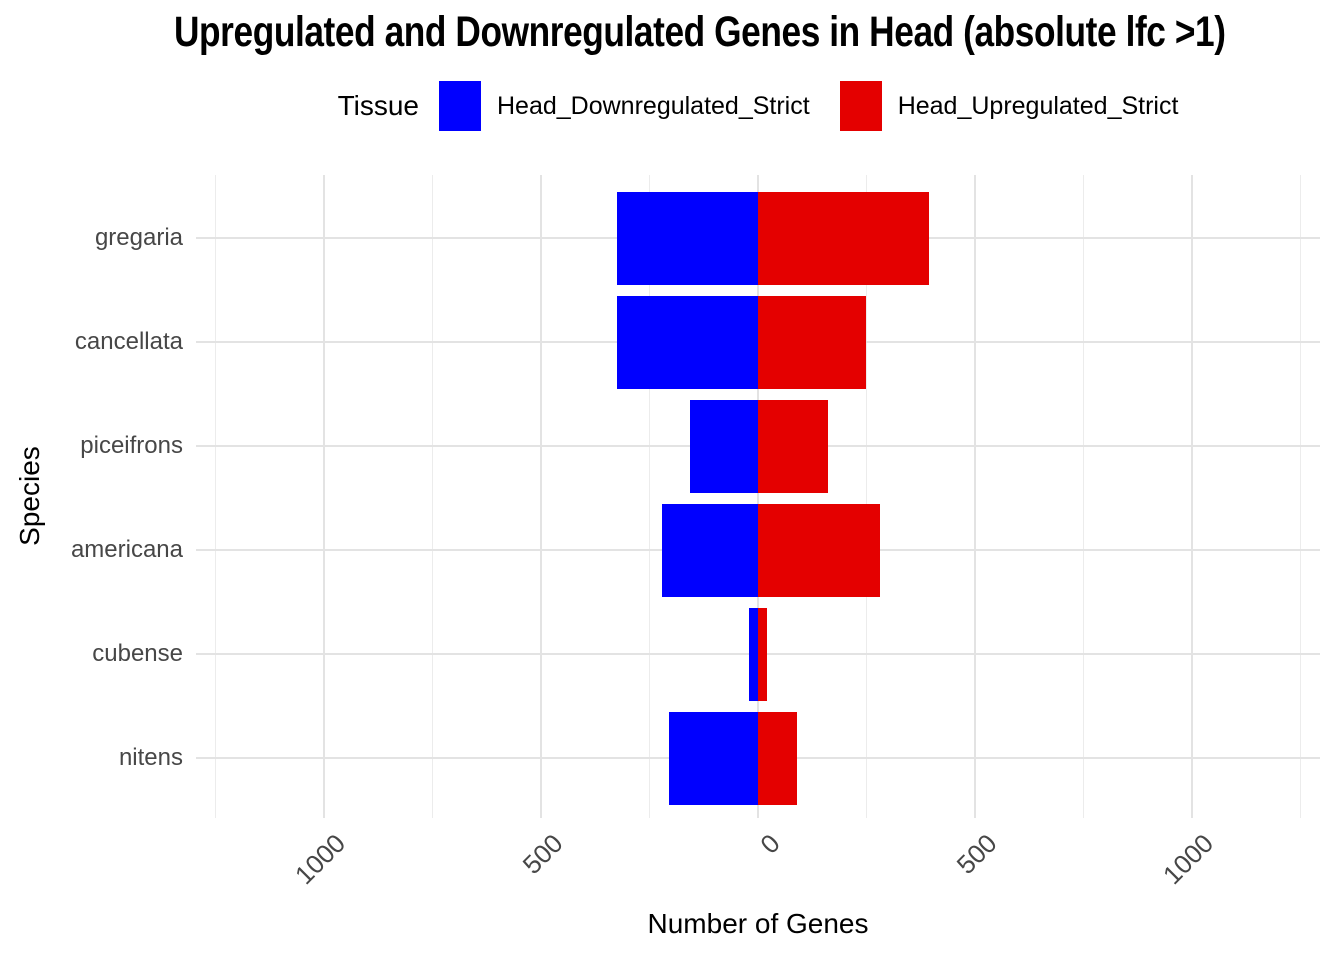 This screenshot has height=960, width=1344. What do you see at coordinates (128, 341) in the screenshot?
I see `y-tick-label: cancellata` at bounding box center [128, 341].